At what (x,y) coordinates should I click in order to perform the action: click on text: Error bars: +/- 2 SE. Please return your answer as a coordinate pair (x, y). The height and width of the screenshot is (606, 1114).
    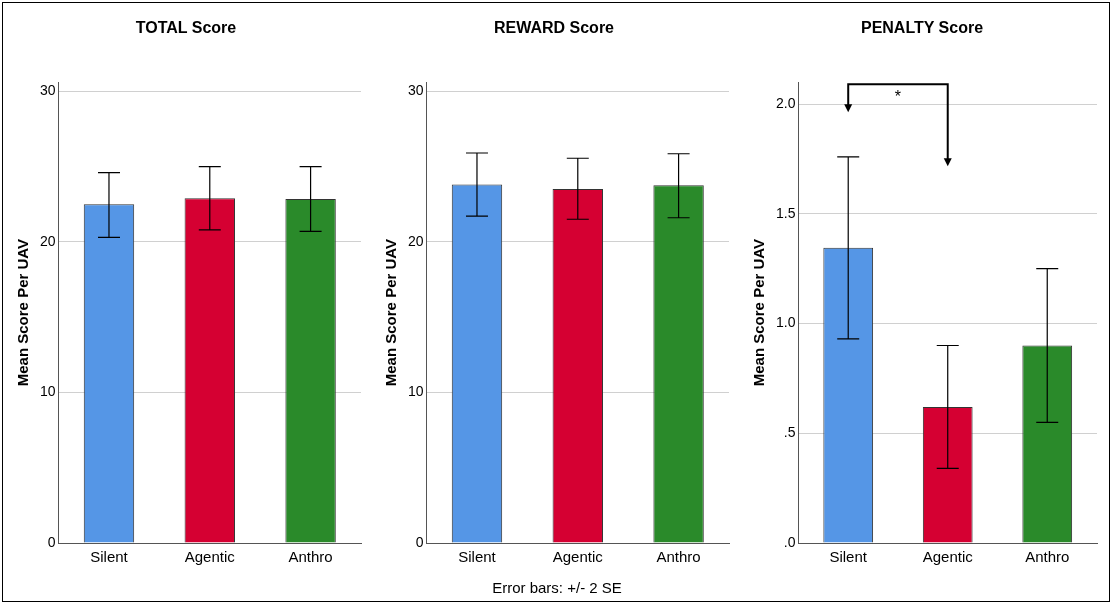
    Looking at the image, I should click on (557, 587).